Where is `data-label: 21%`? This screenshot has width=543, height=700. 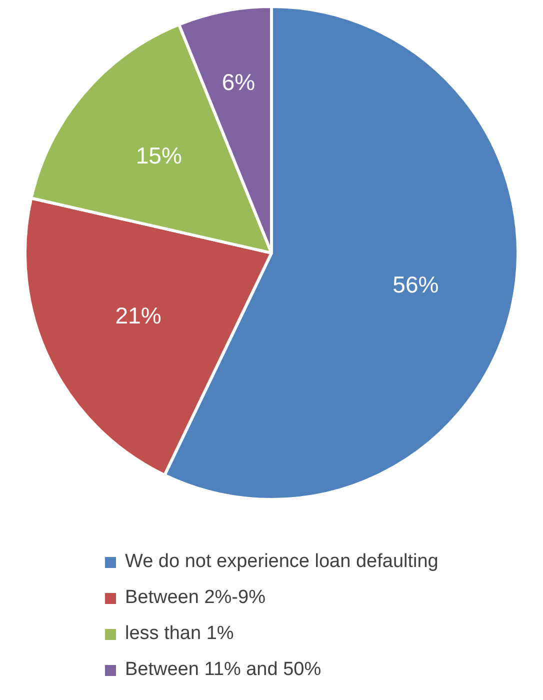
data-label: 21% is located at coordinates (138, 315).